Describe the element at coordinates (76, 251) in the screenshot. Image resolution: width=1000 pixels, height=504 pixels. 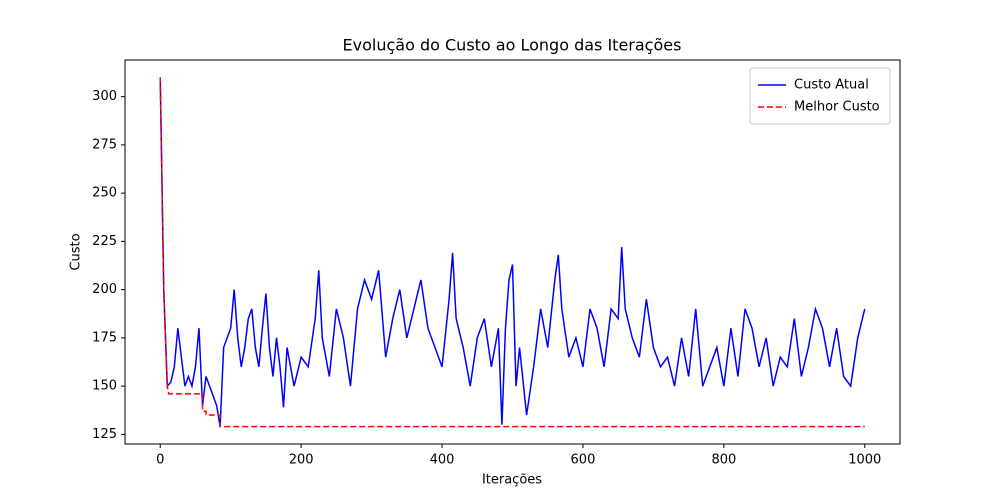
I see `y-axis-label: Custo` at that location.